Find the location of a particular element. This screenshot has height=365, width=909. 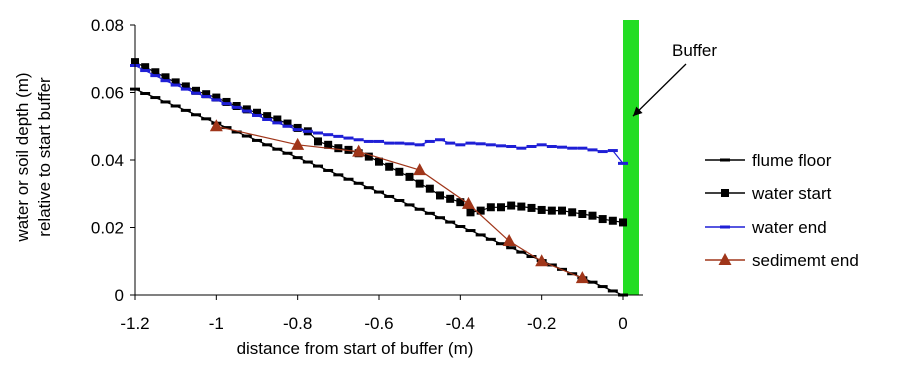

y-axis-title-line-2: relative to start buffer is located at coordinates (44, 157).